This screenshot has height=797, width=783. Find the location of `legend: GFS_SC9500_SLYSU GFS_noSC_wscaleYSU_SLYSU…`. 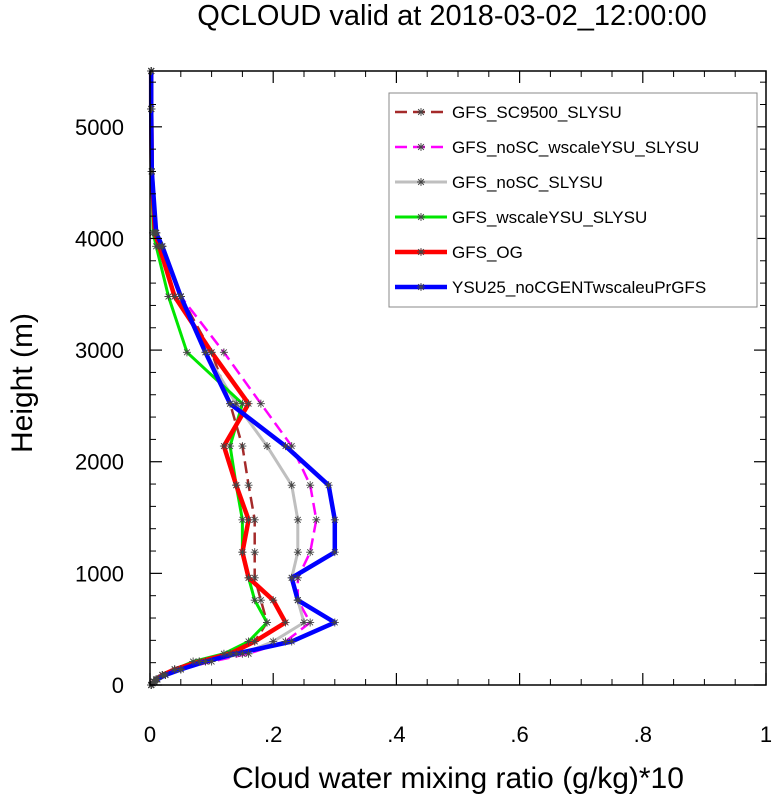

legend: GFS_SC9500_SLYSU GFS_noSC_wscaleYSU_SLYSU… is located at coordinates (573, 200).